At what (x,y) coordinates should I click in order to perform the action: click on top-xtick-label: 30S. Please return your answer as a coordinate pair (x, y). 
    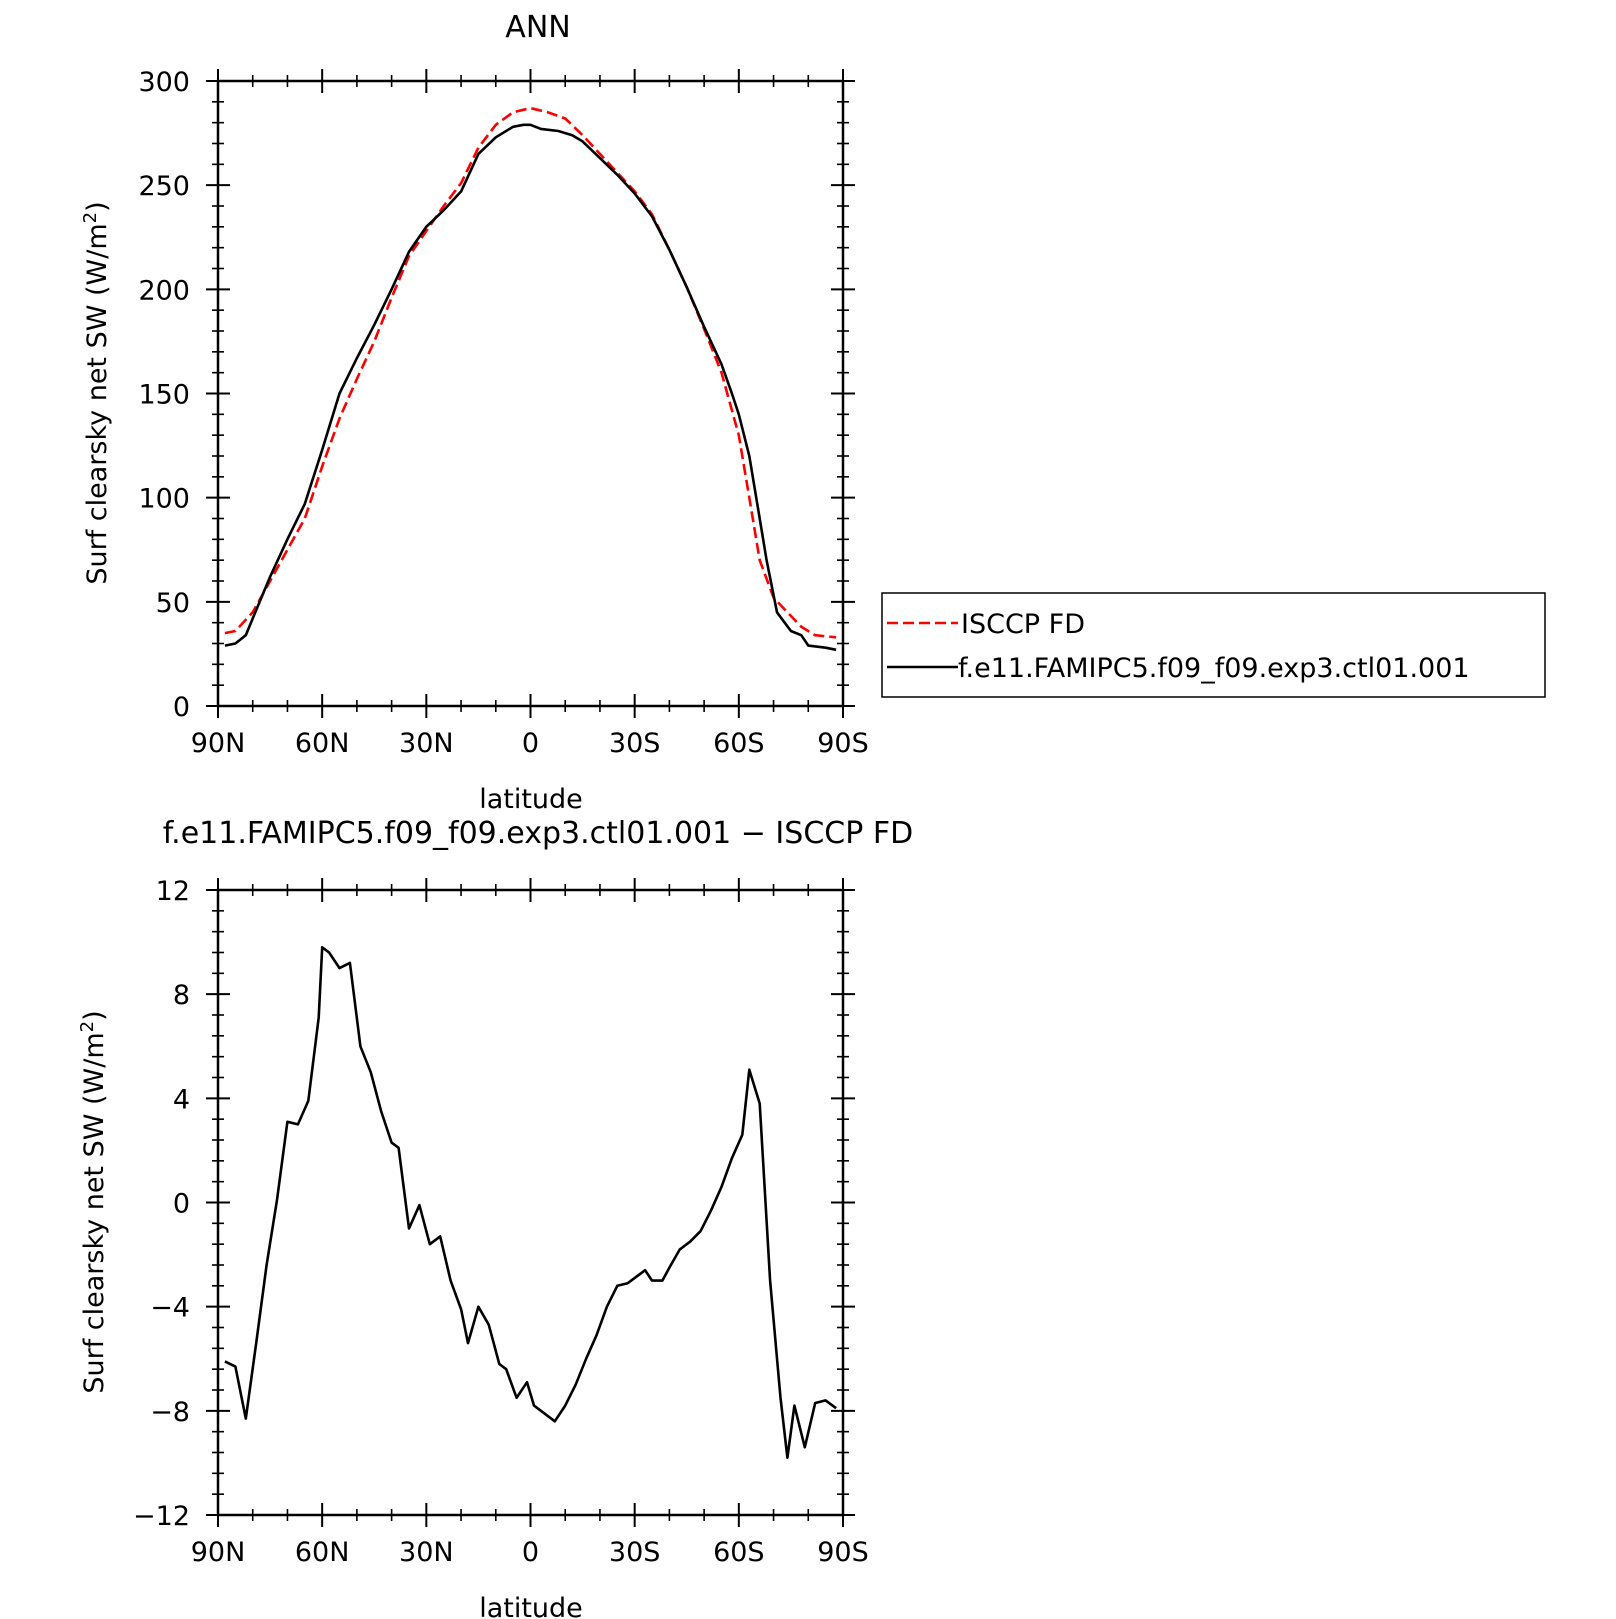
    Looking at the image, I should click on (635, 743).